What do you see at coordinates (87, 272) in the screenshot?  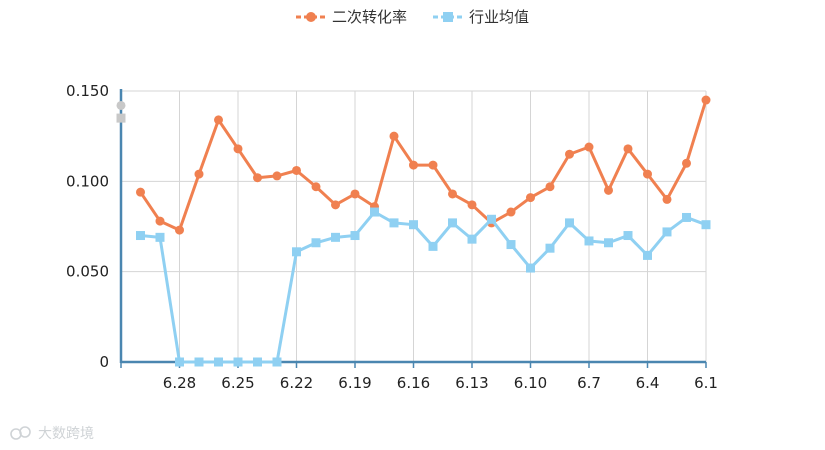 I see `y-tick-label: 0.050` at bounding box center [87, 272].